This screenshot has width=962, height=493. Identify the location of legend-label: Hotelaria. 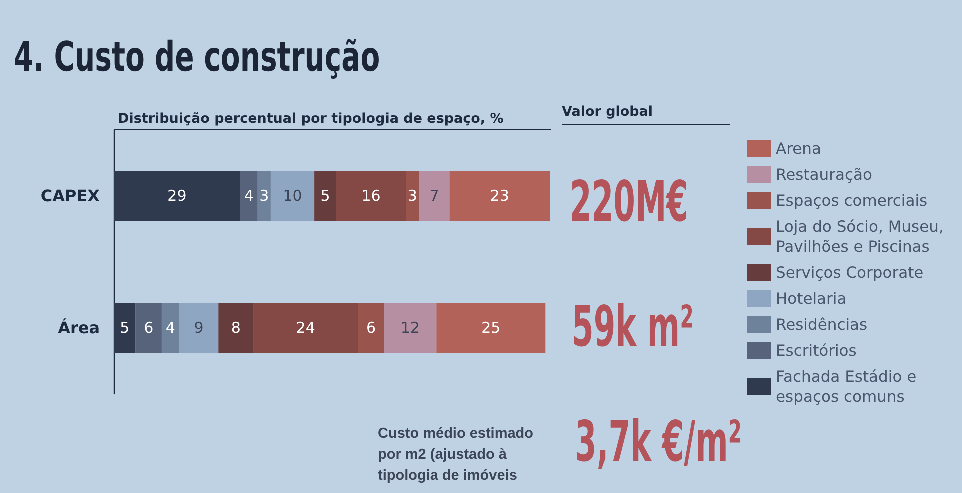
(811, 299).